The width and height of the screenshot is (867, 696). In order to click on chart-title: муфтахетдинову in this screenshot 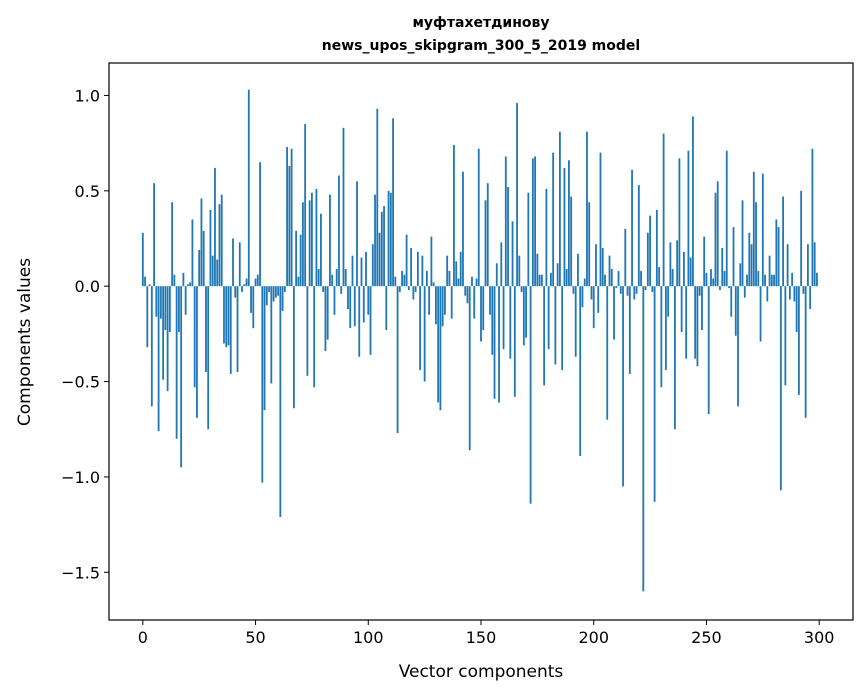, I will do `click(480, 23)`.